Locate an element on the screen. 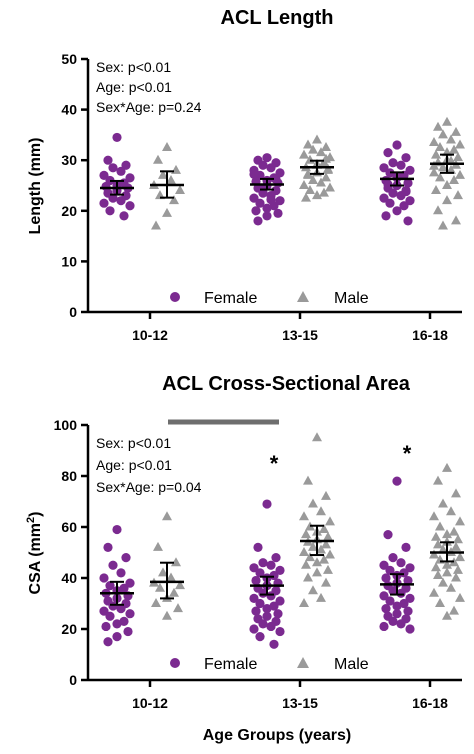 The image size is (474, 754). significance-star-13-15: * is located at coordinates (274, 463).